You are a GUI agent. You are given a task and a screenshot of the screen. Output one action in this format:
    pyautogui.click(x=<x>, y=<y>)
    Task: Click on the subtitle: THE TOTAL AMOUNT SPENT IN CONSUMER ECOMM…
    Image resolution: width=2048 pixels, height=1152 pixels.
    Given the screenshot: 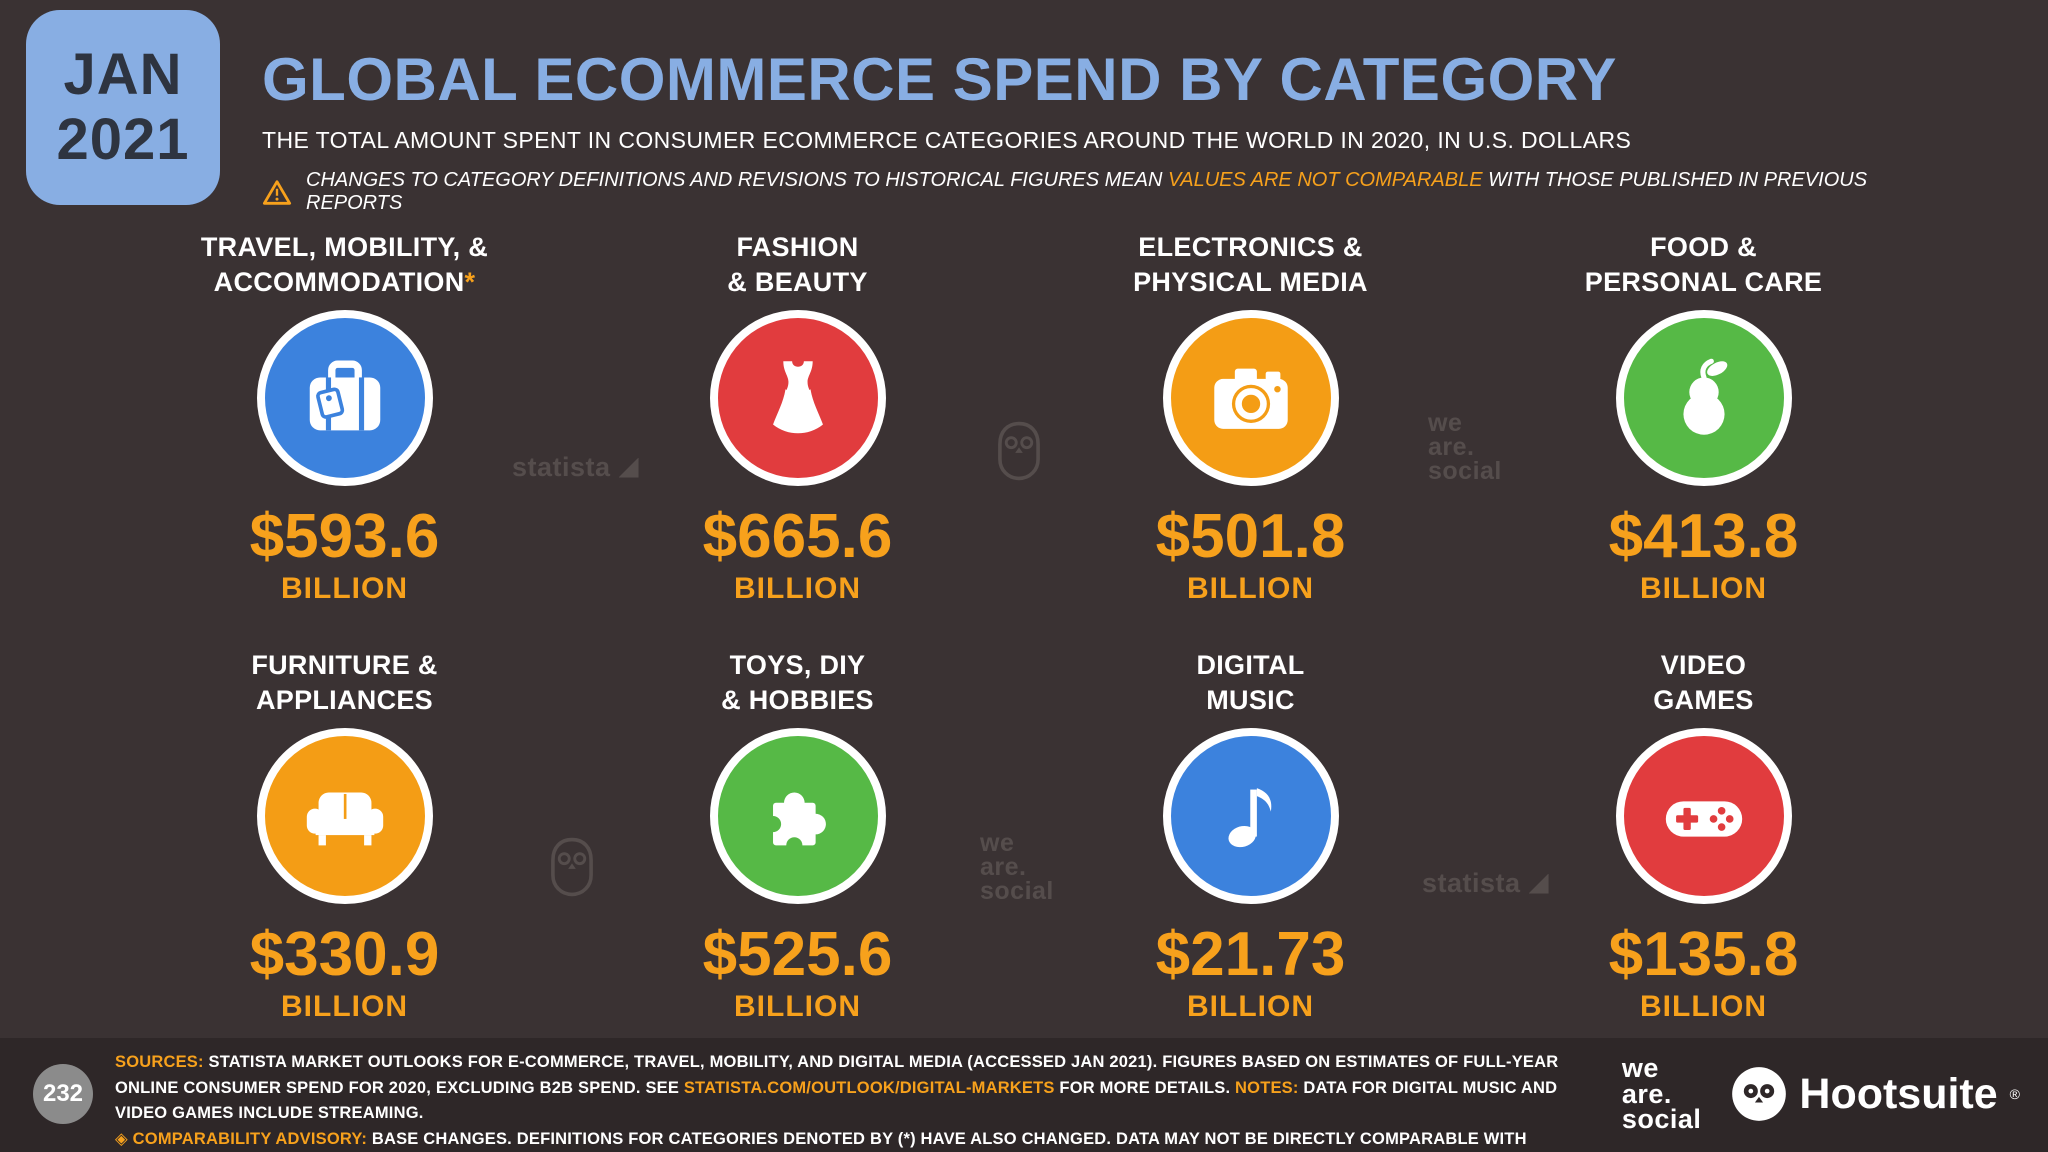 What is the action you would take?
    pyautogui.click(x=947, y=140)
    